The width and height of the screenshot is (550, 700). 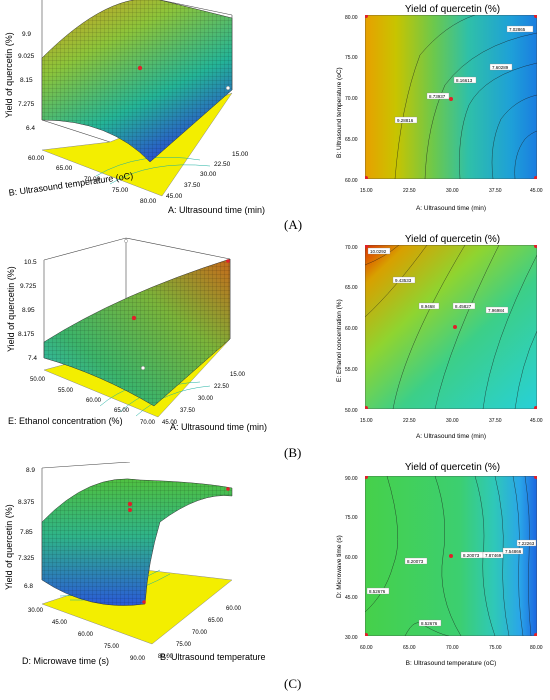 I want to click on contour-label: 7.02865, so click(x=517, y=29).